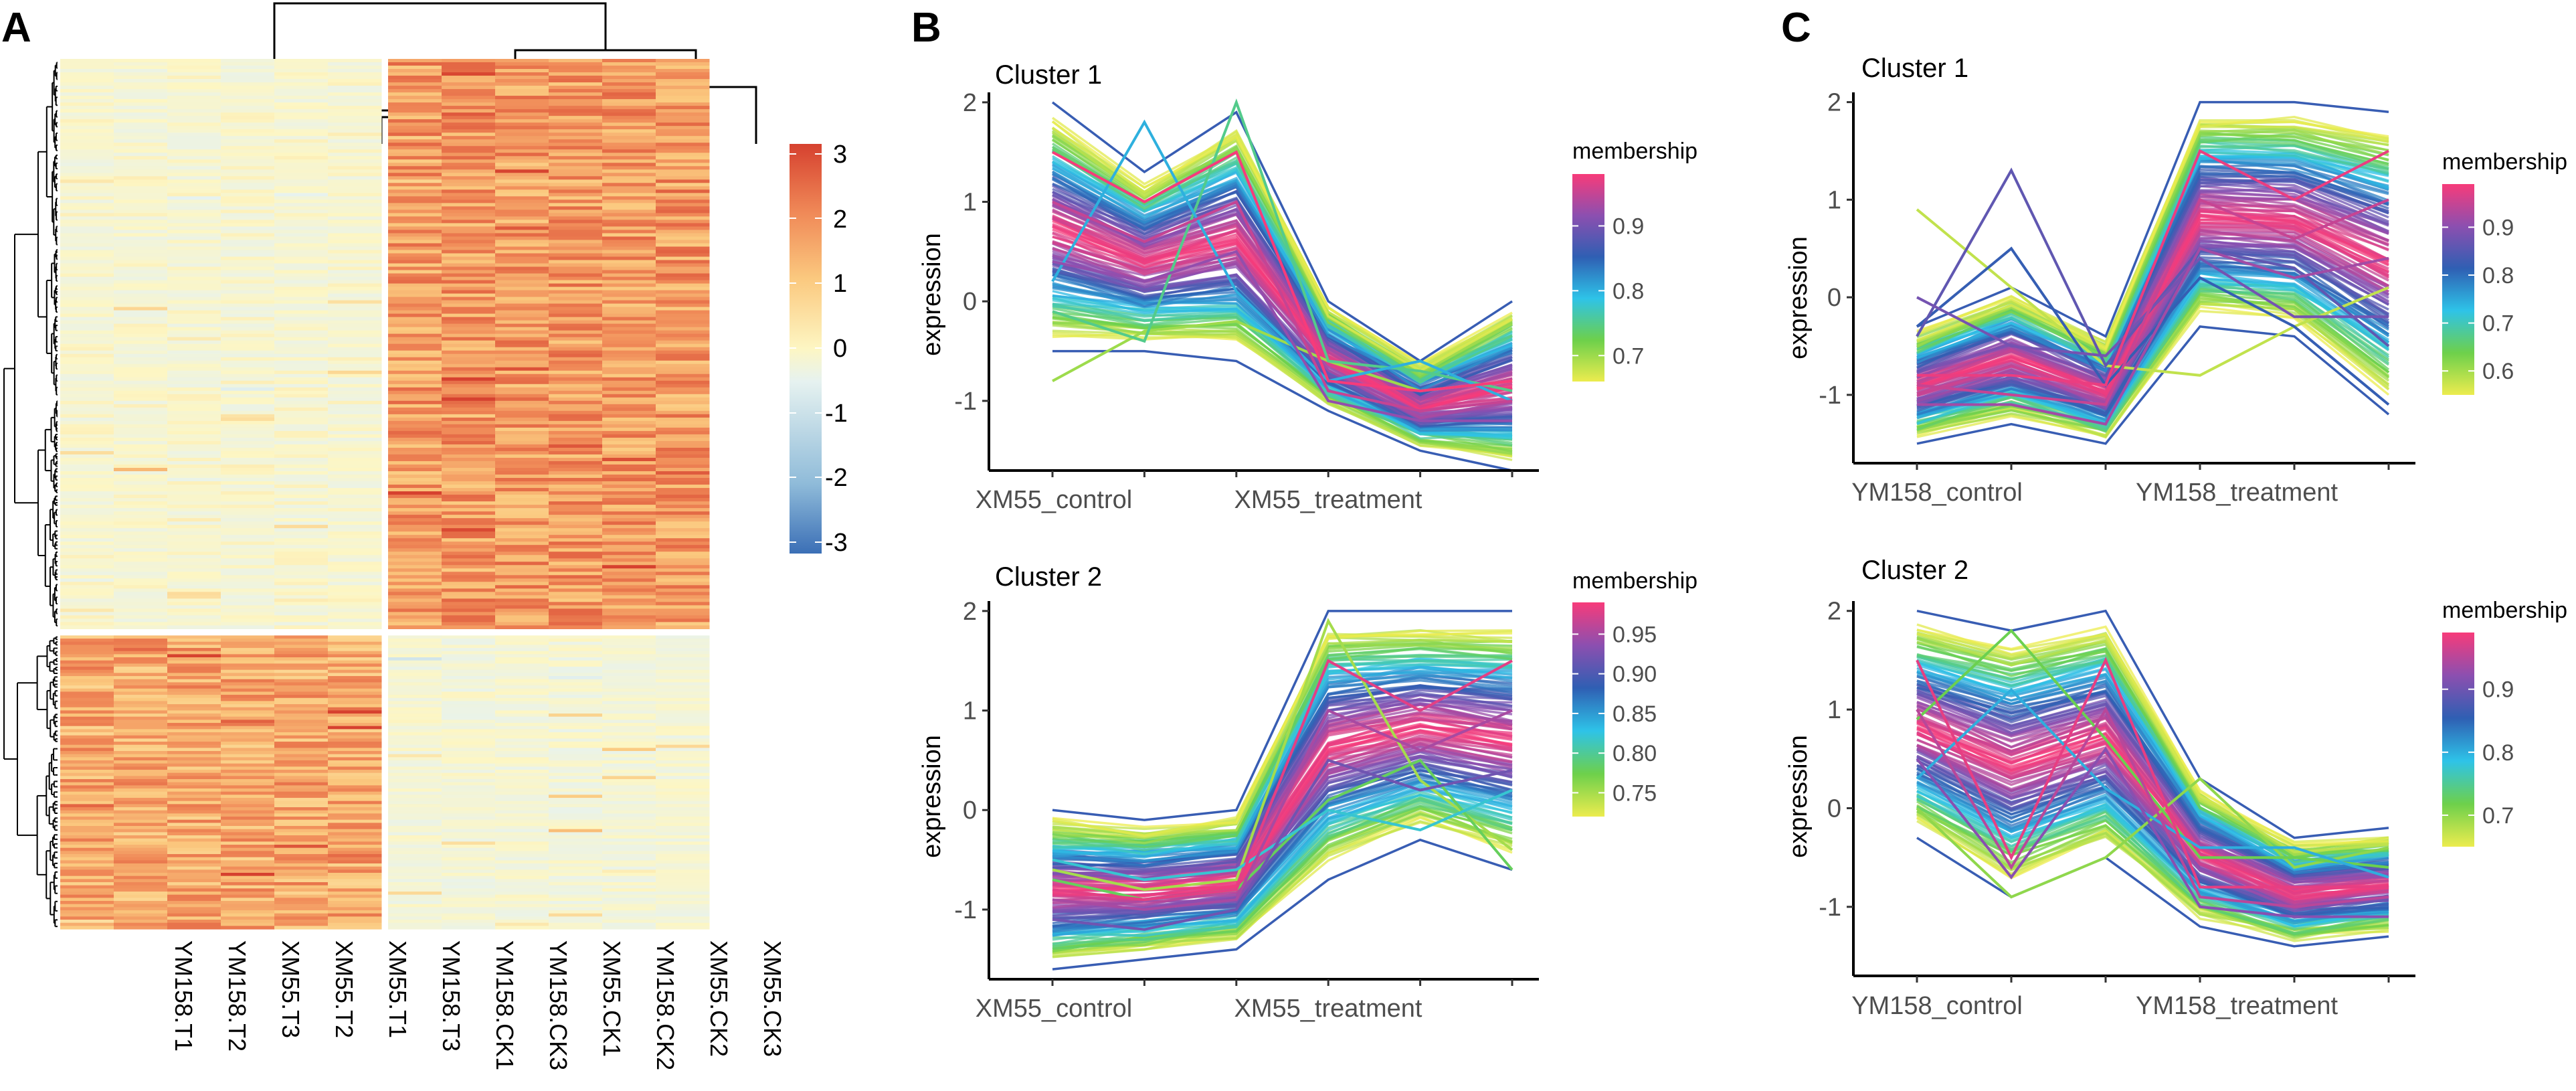 The image size is (2576, 1091). Describe the element at coordinates (966, 402) in the screenshot. I see `y-tick-label: -1` at that location.